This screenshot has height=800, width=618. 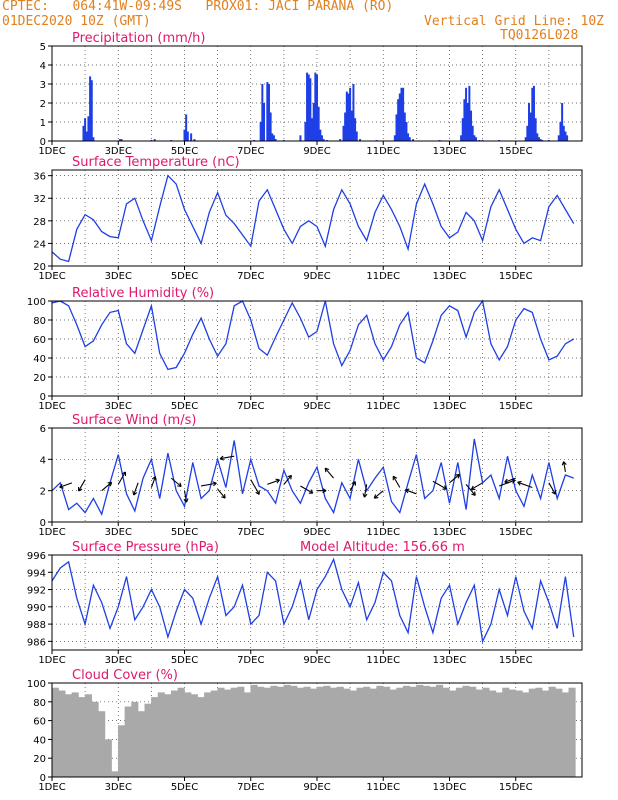 What do you see at coordinates (51, 276) in the screenshot?
I see `temperature-xtick-label: 1DEC` at bounding box center [51, 276].